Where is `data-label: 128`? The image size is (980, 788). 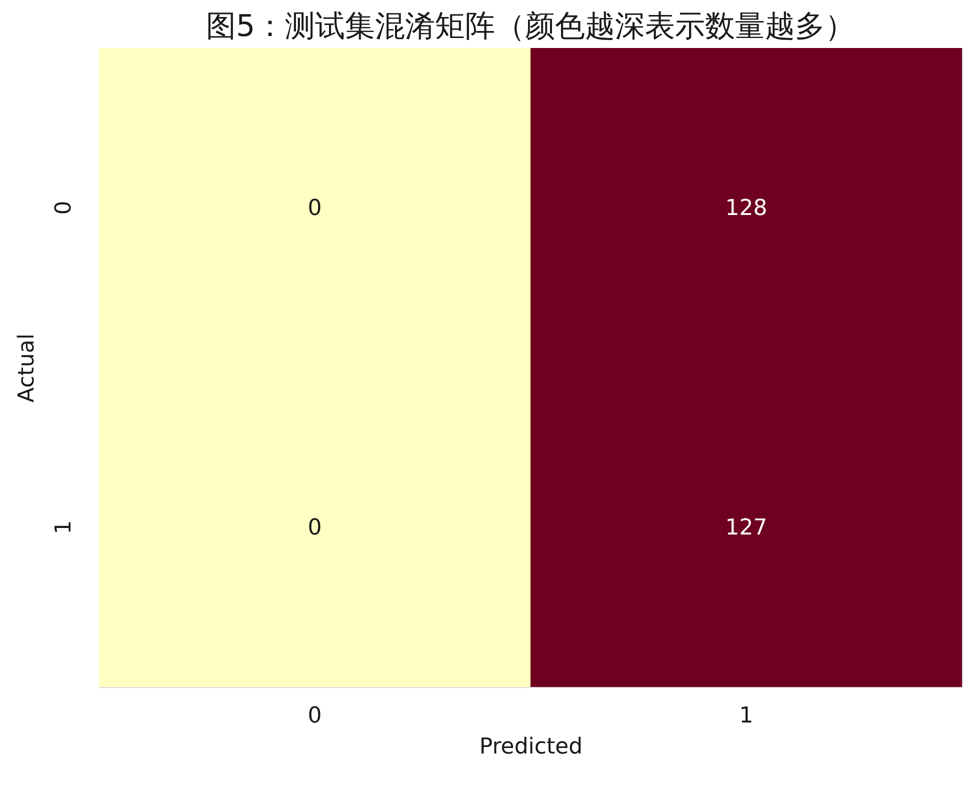
data-label: 128 is located at coordinates (746, 208).